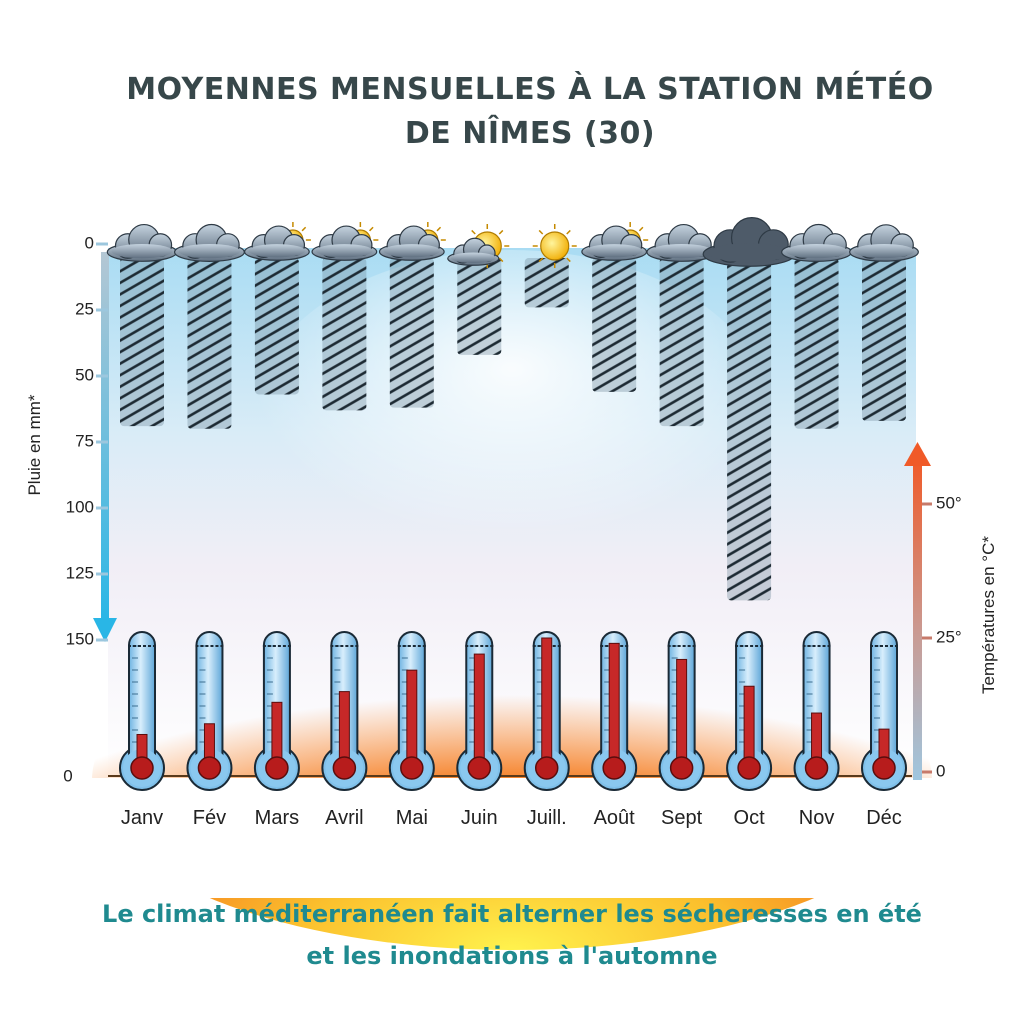 This screenshot has height=1024, width=1024. What do you see at coordinates (512, 242) in the screenshot?
I see `clouds` at bounding box center [512, 242].